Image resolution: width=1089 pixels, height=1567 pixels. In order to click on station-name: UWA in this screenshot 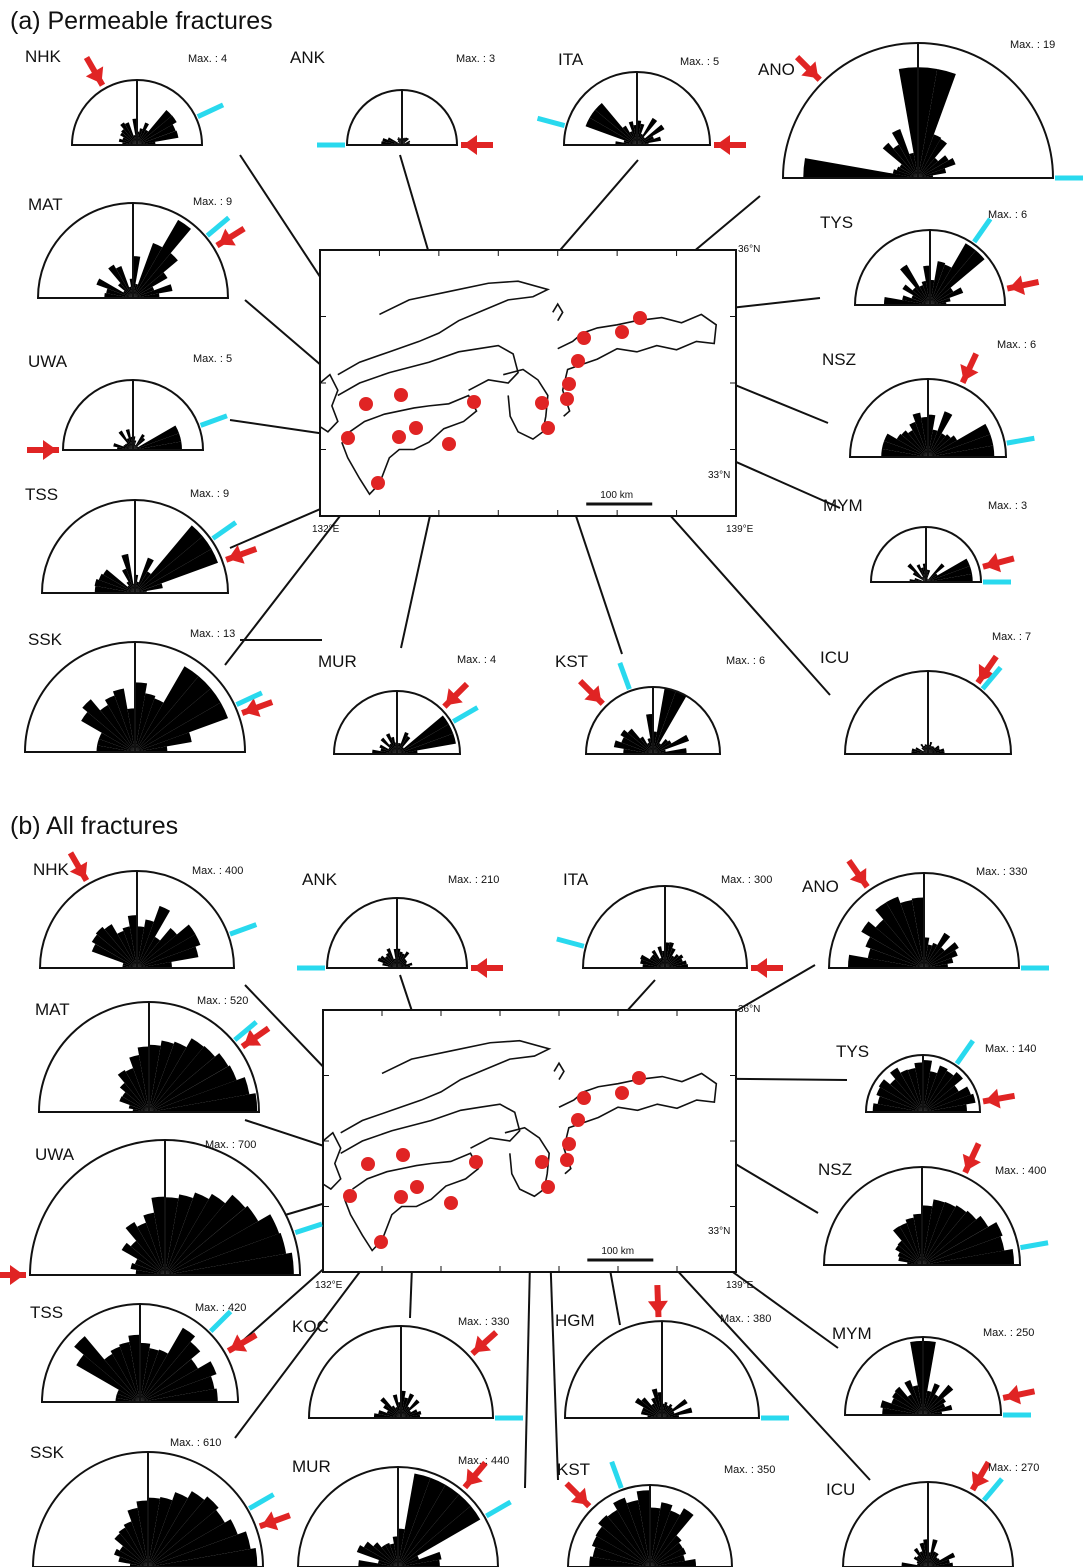, I will do `click(48, 361)`.